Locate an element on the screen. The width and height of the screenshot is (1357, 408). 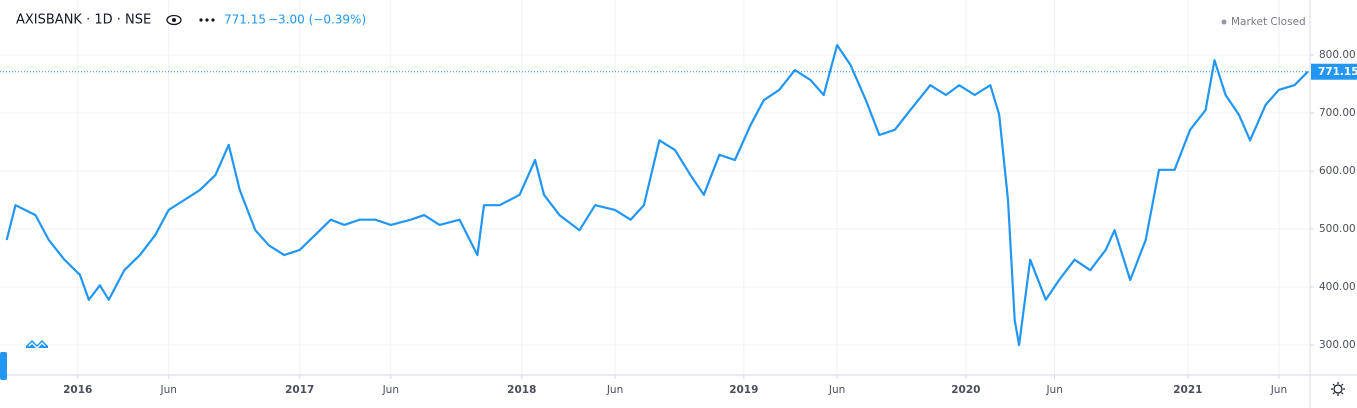
x-tick-label: 2020 is located at coordinates (965, 390).